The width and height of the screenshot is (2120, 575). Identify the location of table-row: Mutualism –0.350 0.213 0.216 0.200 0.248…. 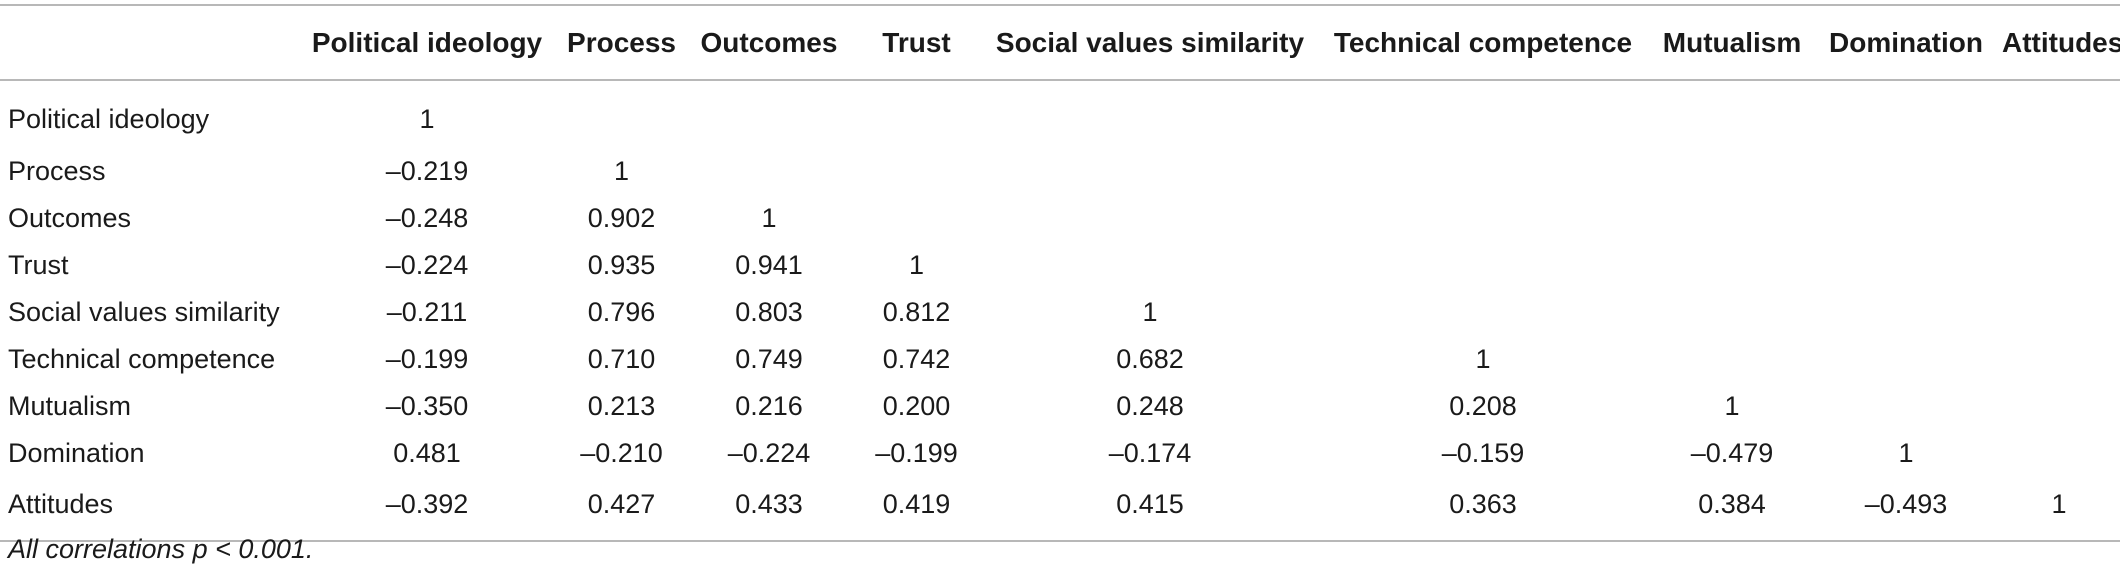
(1060, 406).